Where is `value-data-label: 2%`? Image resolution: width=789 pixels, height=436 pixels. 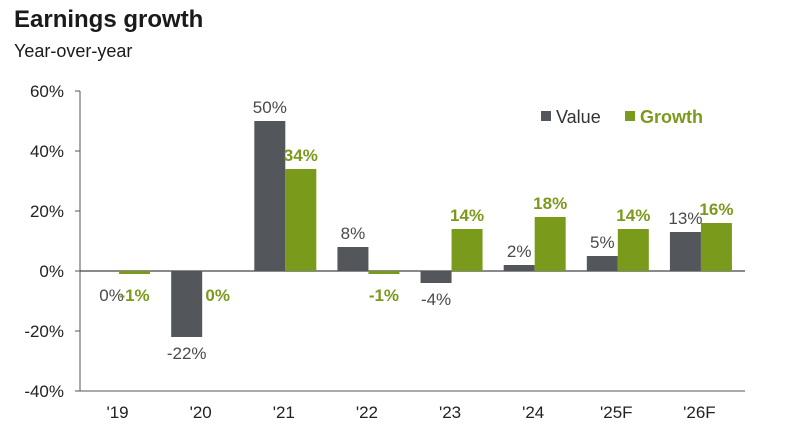 value-data-label: 2% is located at coordinates (519, 251).